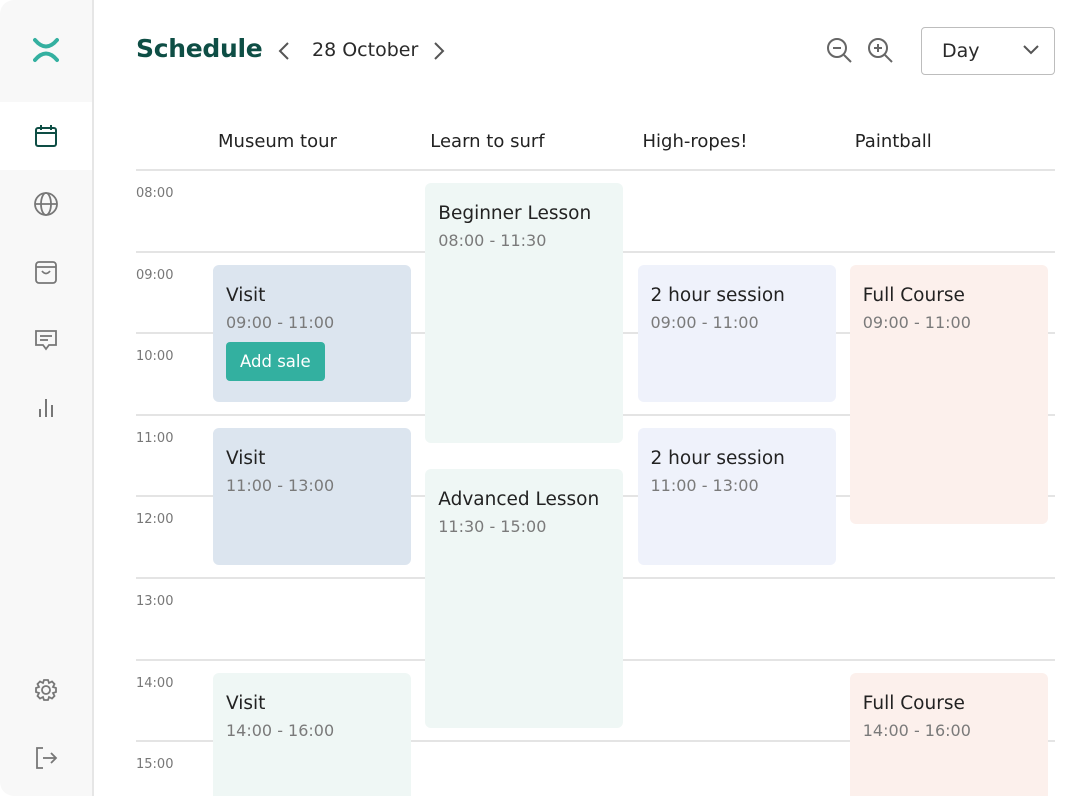 Image resolution: width=1078 pixels, height=796 pixels. I want to click on page-title: Schedule, so click(199, 48).